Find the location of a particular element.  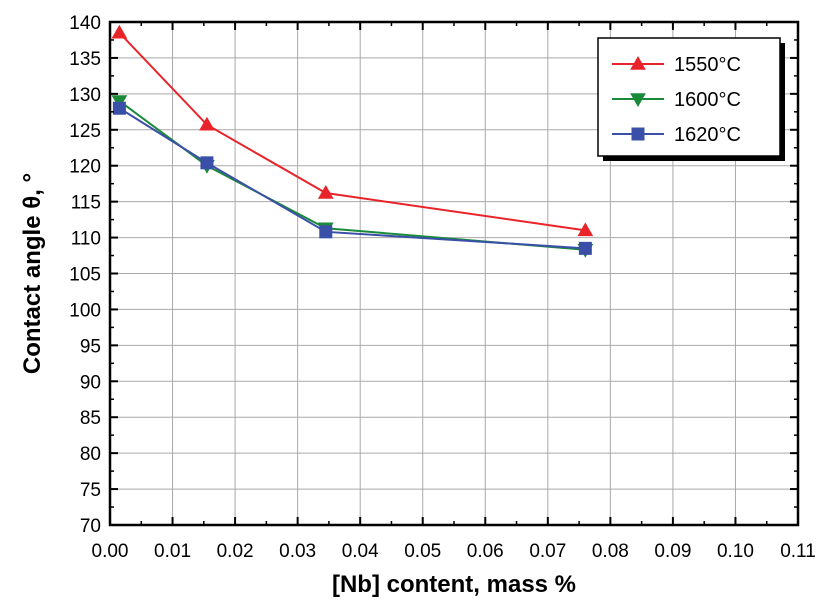

y-tick-label: 120 is located at coordinates (85, 167).